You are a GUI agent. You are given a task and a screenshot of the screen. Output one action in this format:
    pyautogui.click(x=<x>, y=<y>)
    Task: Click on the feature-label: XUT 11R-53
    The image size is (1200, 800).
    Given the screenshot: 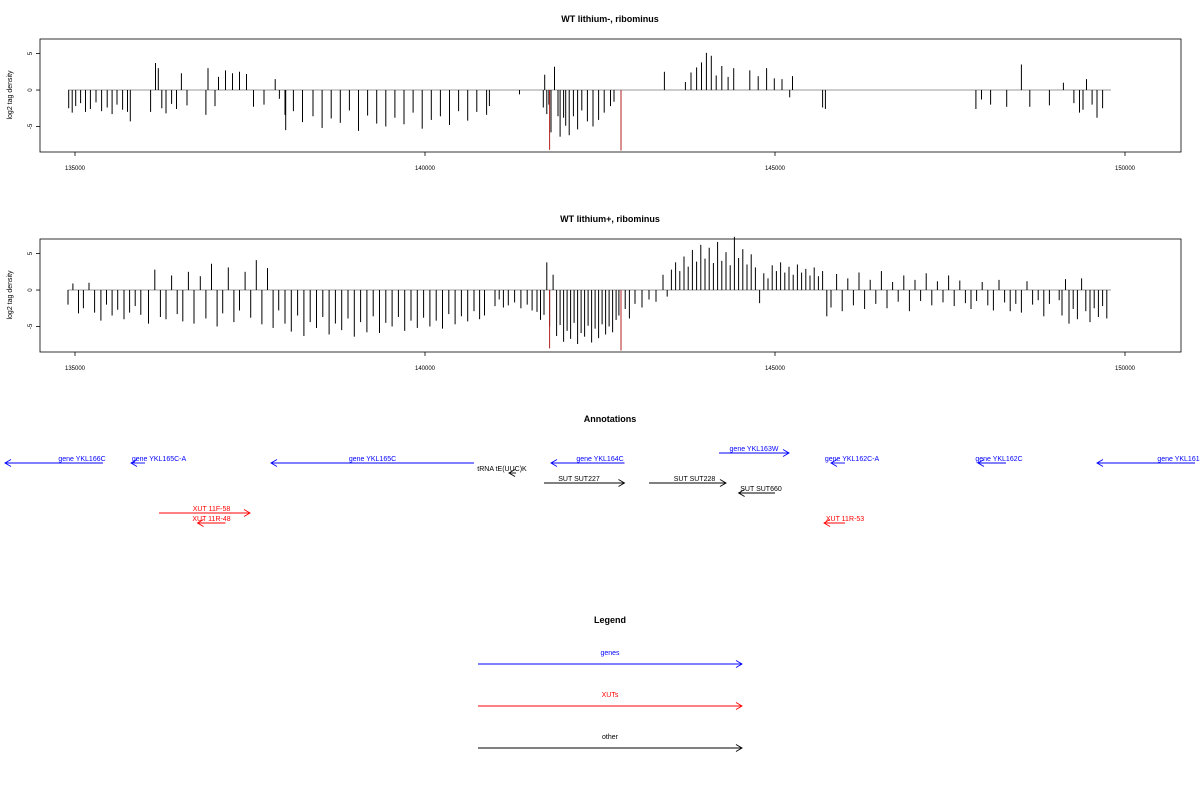 What is the action you would take?
    pyautogui.click(x=845, y=519)
    